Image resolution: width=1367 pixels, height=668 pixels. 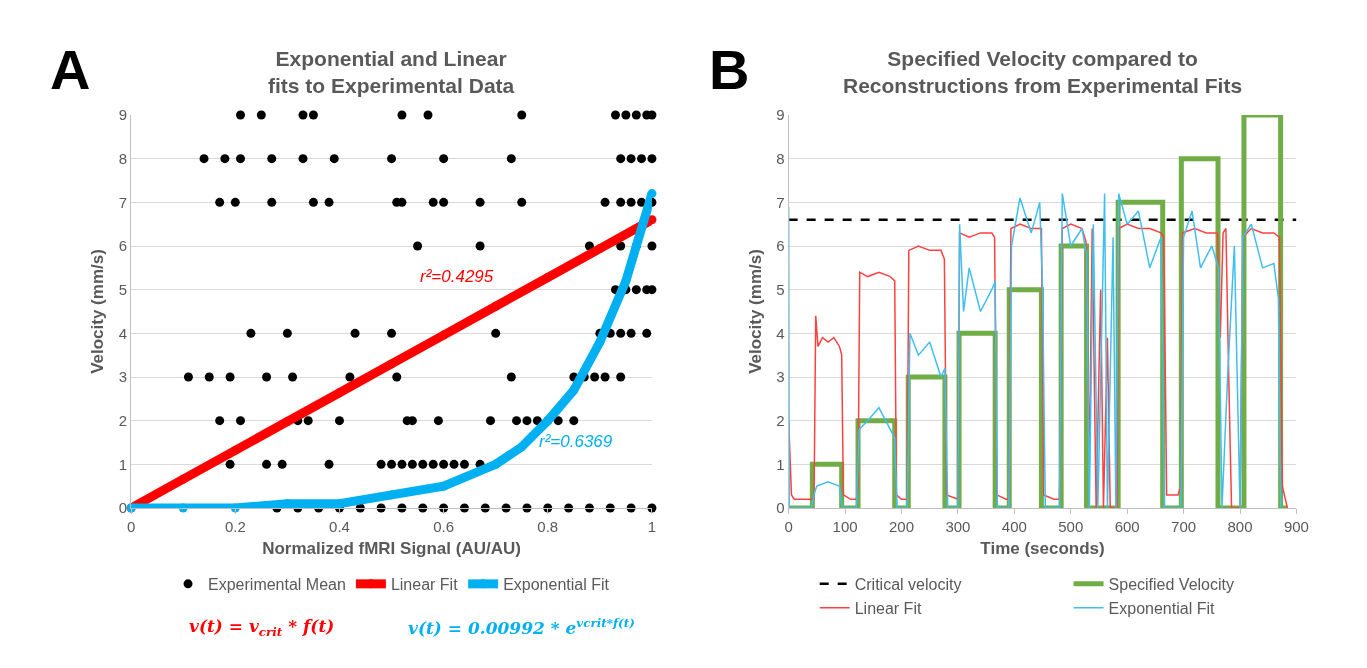 What do you see at coordinates (1296, 526) in the screenshot?
I see `x-tick-label: 900` at bounding box center [1296, 526].